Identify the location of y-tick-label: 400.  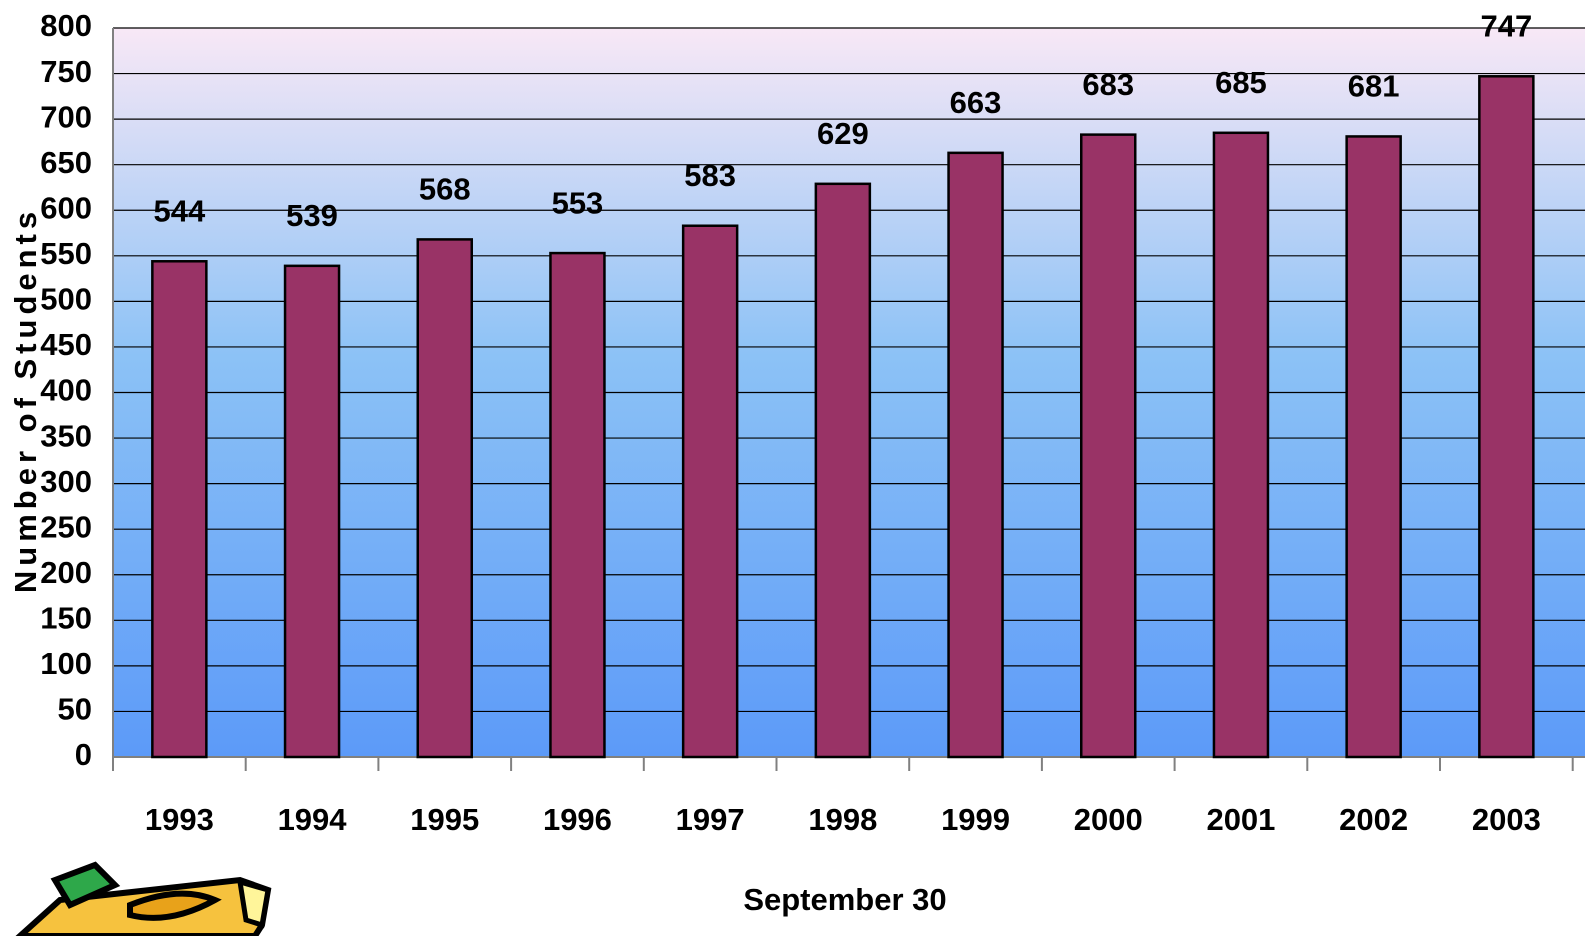
(66, 390).